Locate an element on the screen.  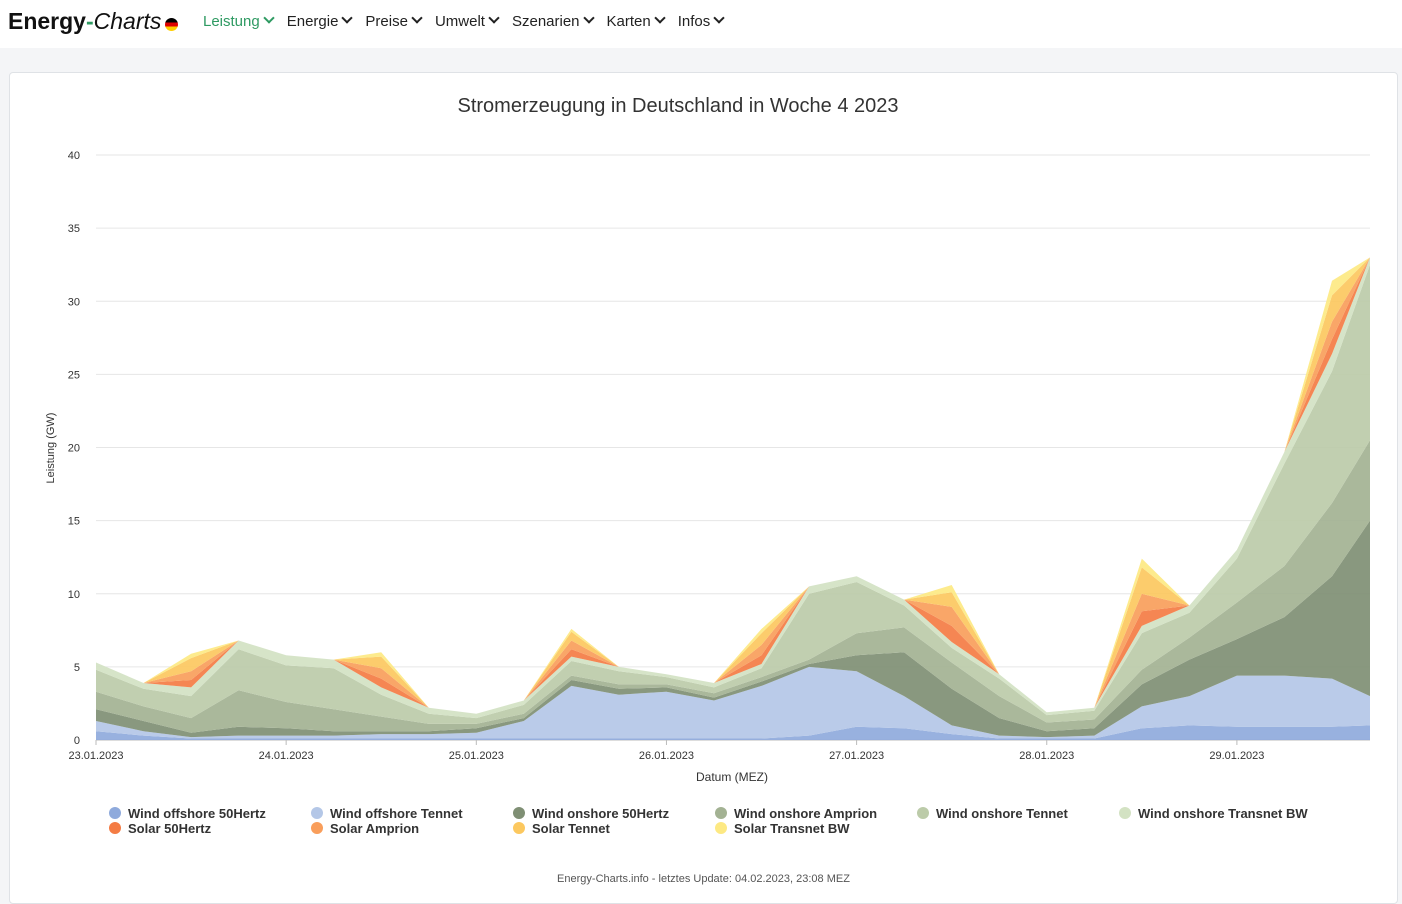
x-tick-label: 26.01.2023 is located at coordinates (666, 756).